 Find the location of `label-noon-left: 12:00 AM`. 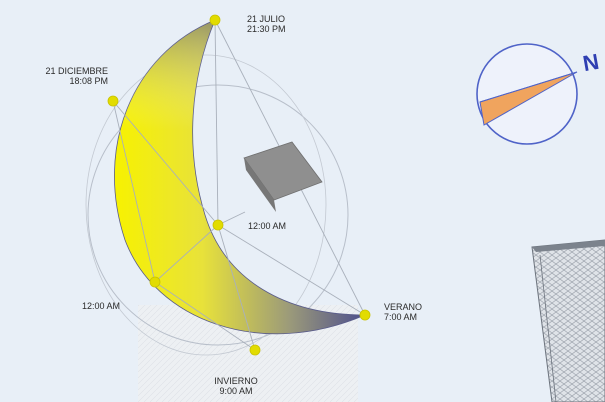

label-noon-left: 12:00 AM is located at coordinates (101, 306).